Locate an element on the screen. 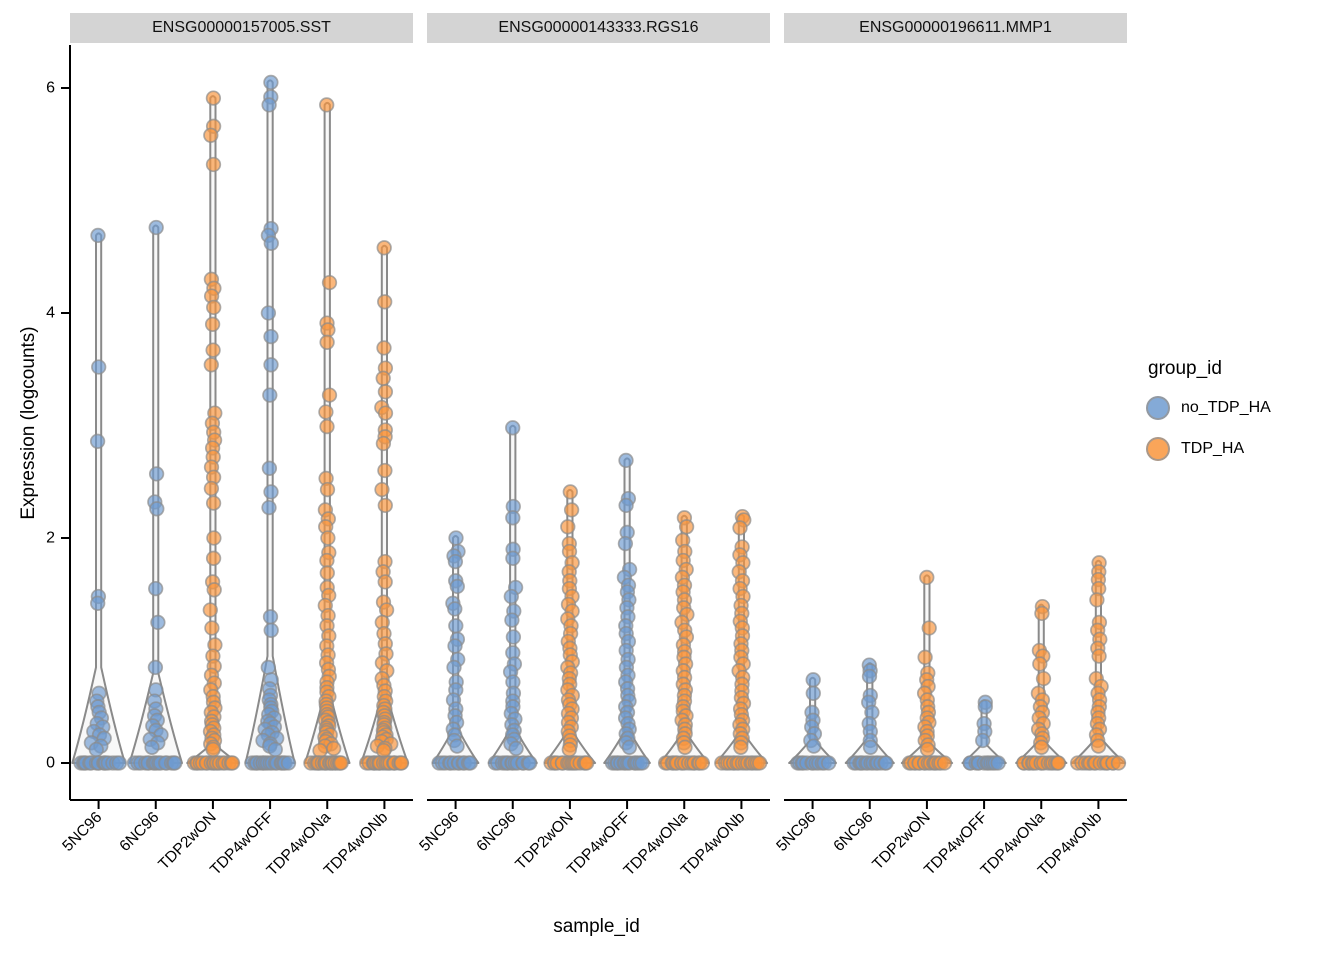 Image resolution: width=1344 pixels, height=960 pixels. legend-label-no-tdp-ha: no_TDP_HA is located at coordinates (1226, 407).